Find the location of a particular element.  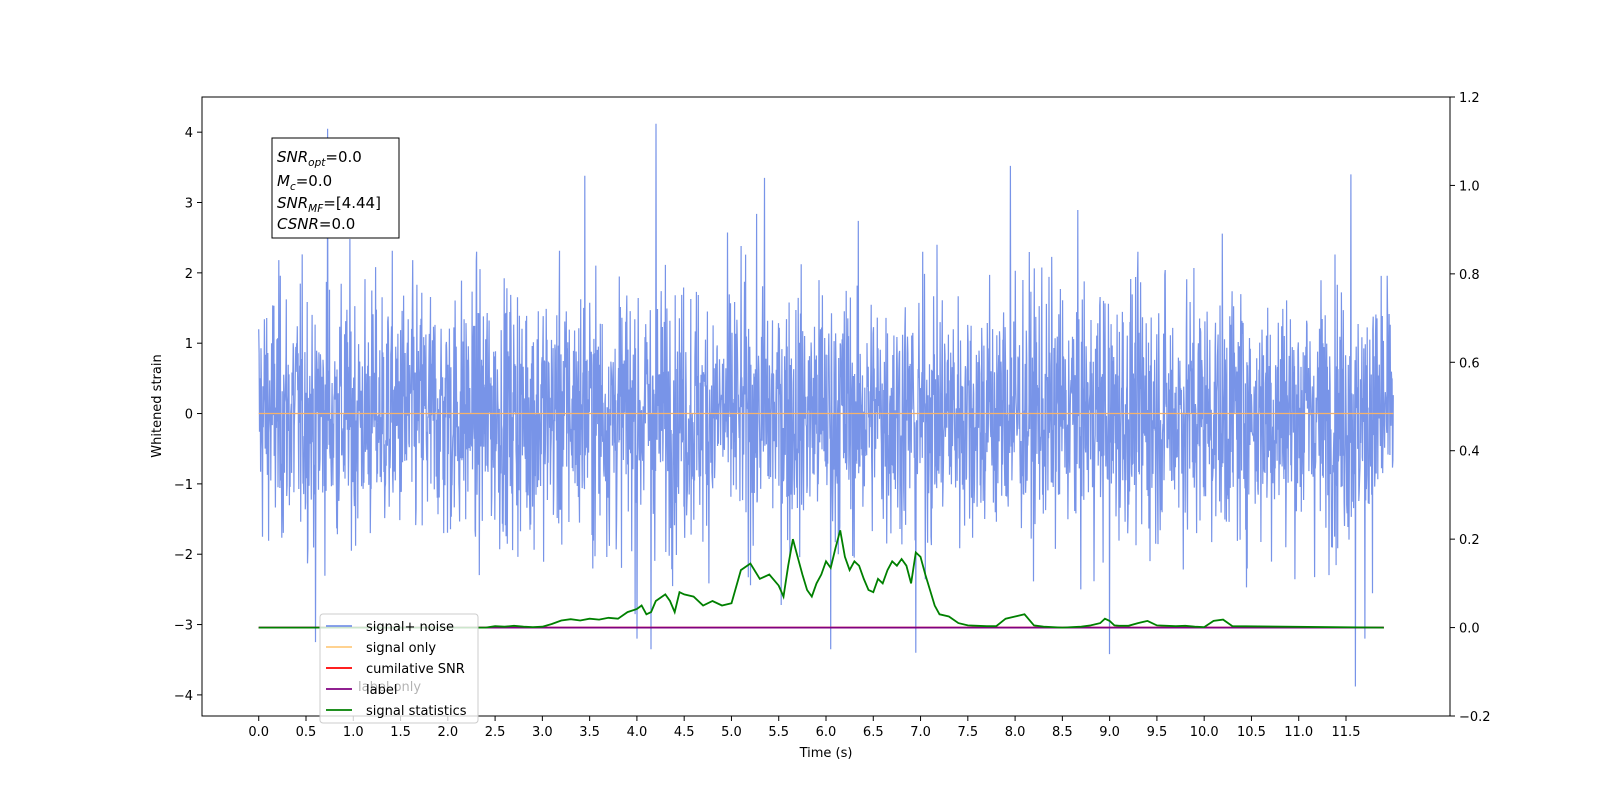

x-tick-label: 0.5 is located at coordinates (306, 732).